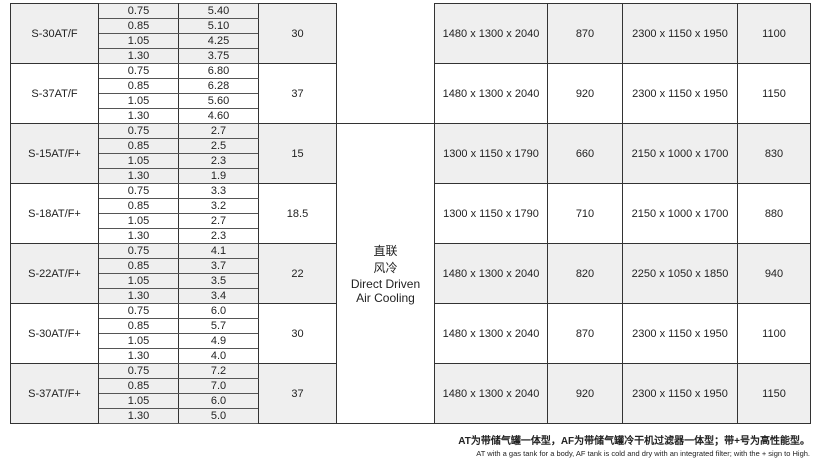 This screenshot has height=467, width=817. Describe the element at coordinates (385, 250) in the screenshot. I see `cooling-label-zh1: 直联` at that location.